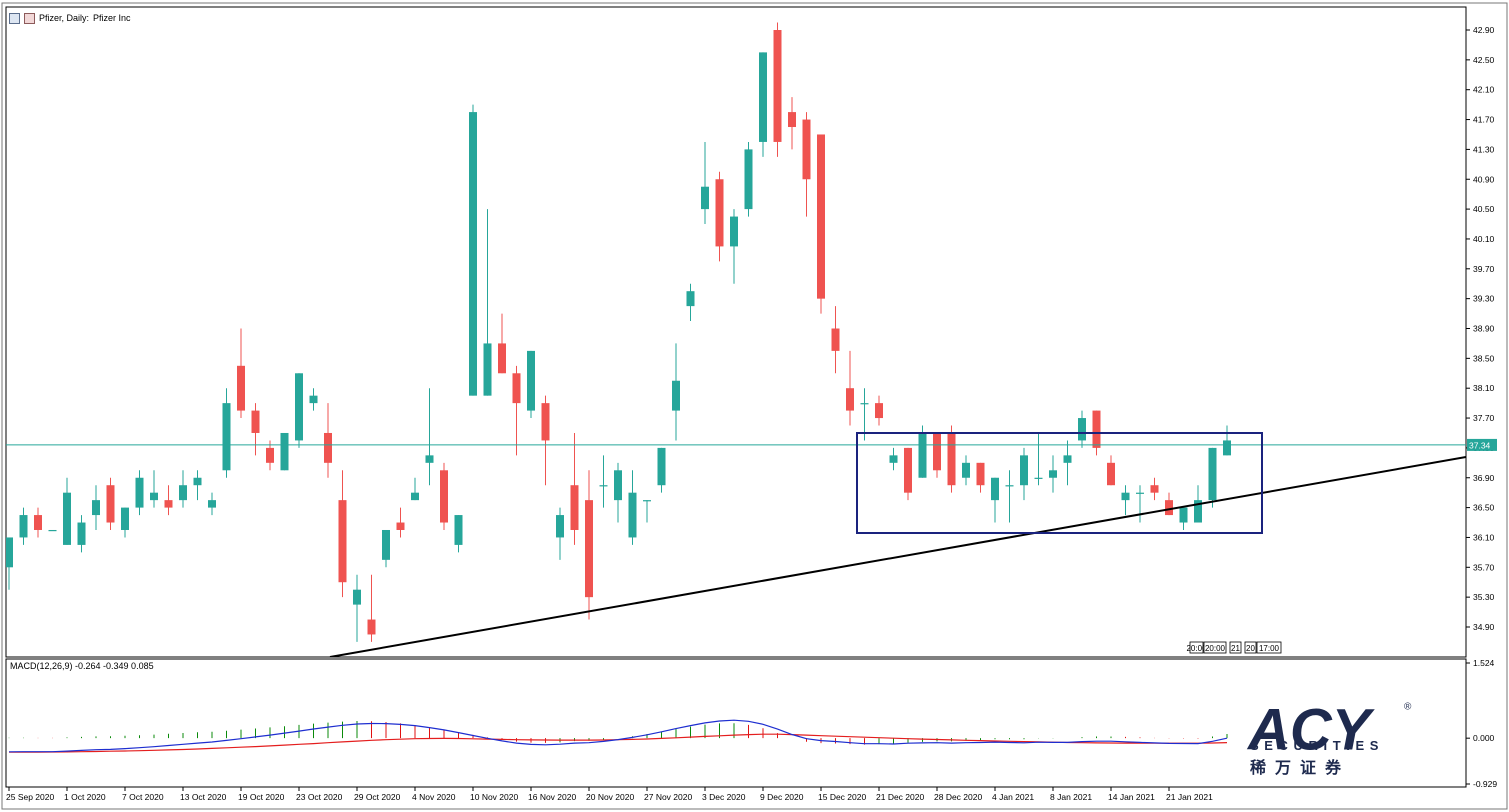 Image resolution: width=1509 pixels, height=812 pixels. Describe the element at coordinates (1484, 329) in the screenshot. I see `price-tick-label: 38.90` at that location.